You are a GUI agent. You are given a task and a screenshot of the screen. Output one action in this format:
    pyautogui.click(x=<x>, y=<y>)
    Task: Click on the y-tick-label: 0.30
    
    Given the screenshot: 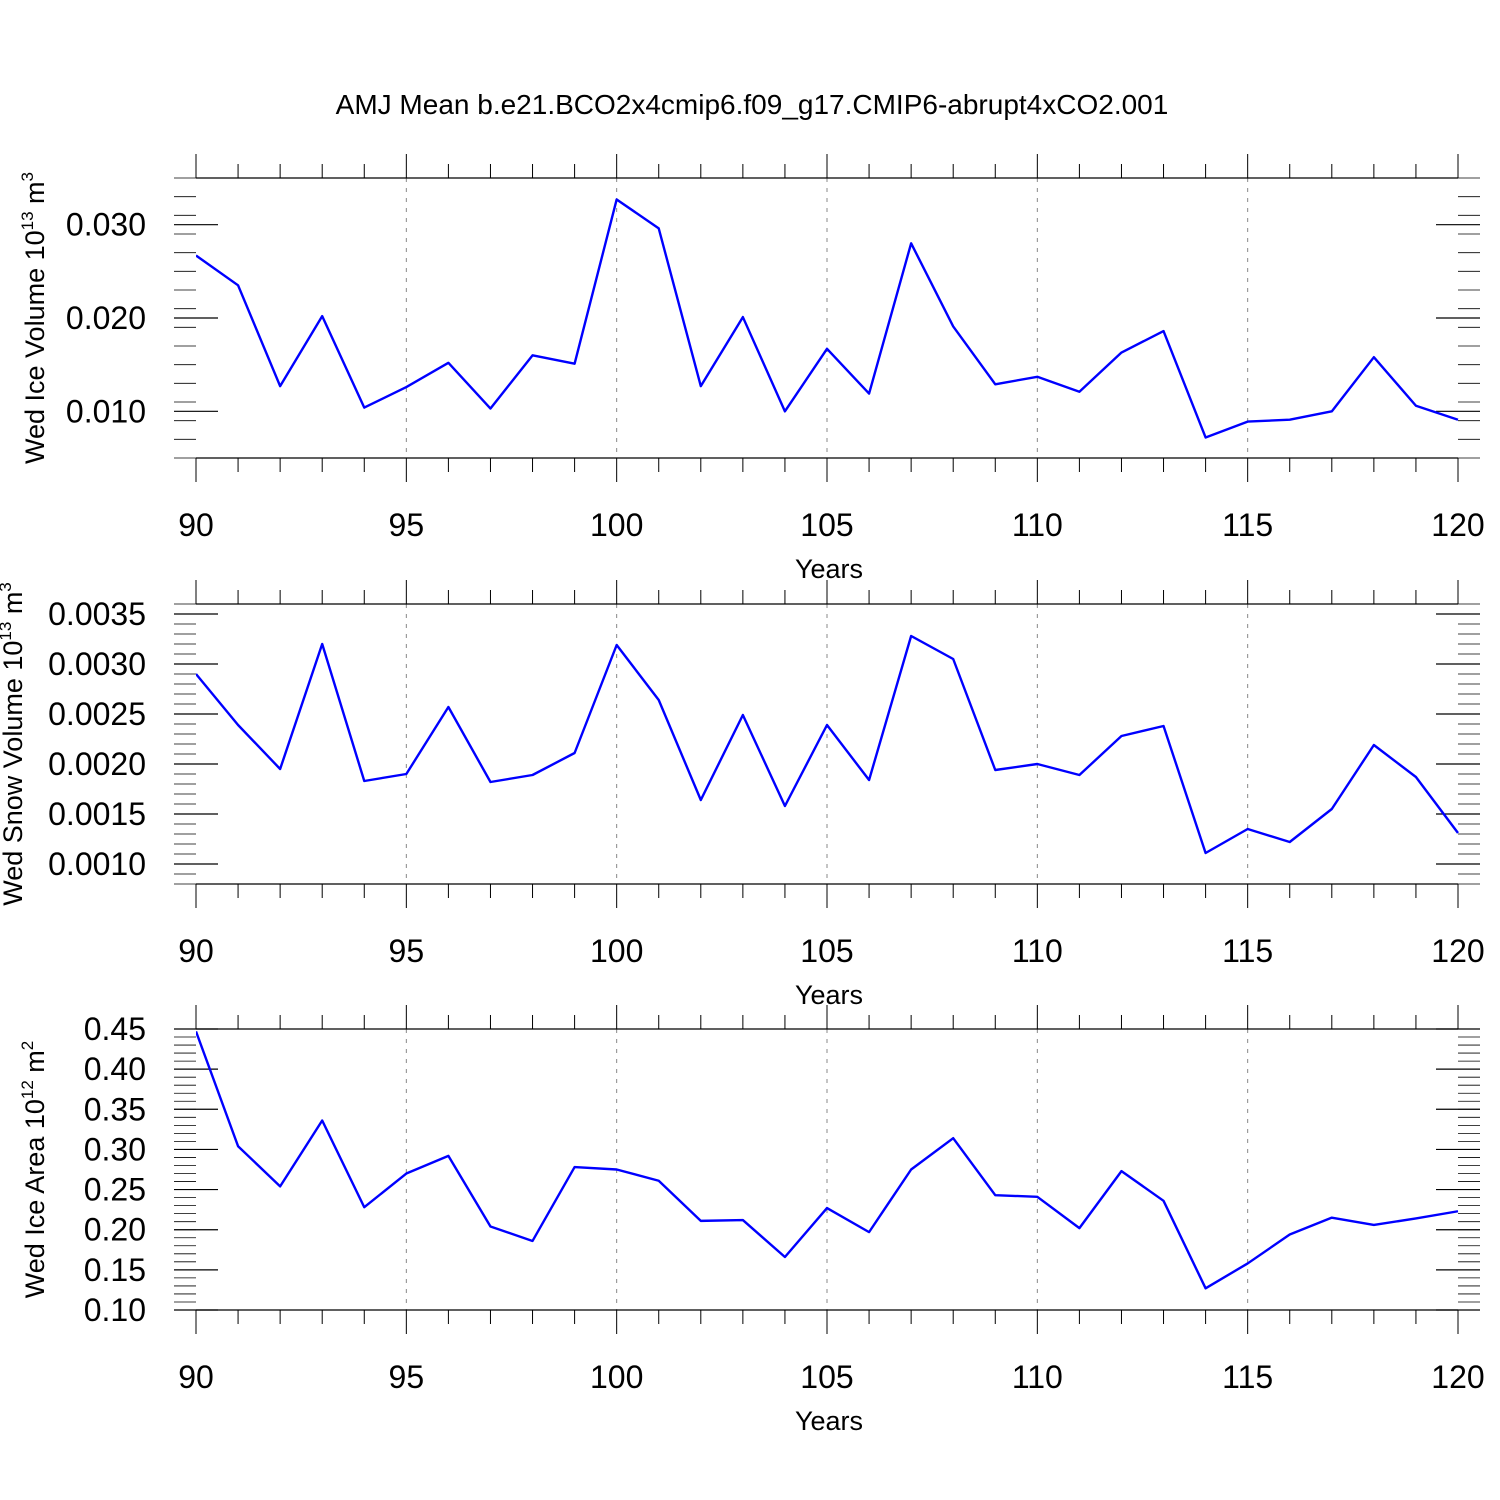 What is the action you would take?
    pyautogui.click(x=115, y=1149)
    